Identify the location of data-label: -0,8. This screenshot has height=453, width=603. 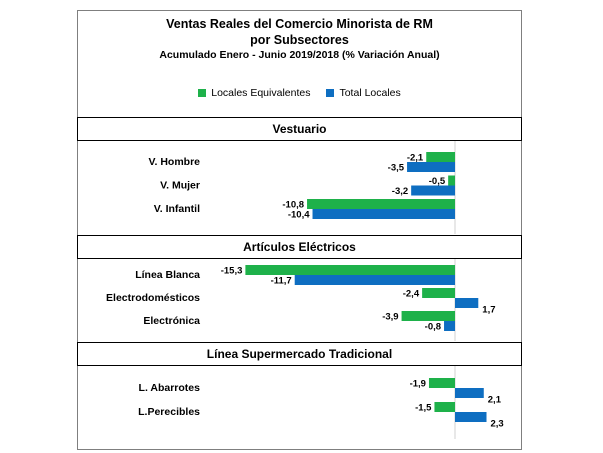
(433, 327).